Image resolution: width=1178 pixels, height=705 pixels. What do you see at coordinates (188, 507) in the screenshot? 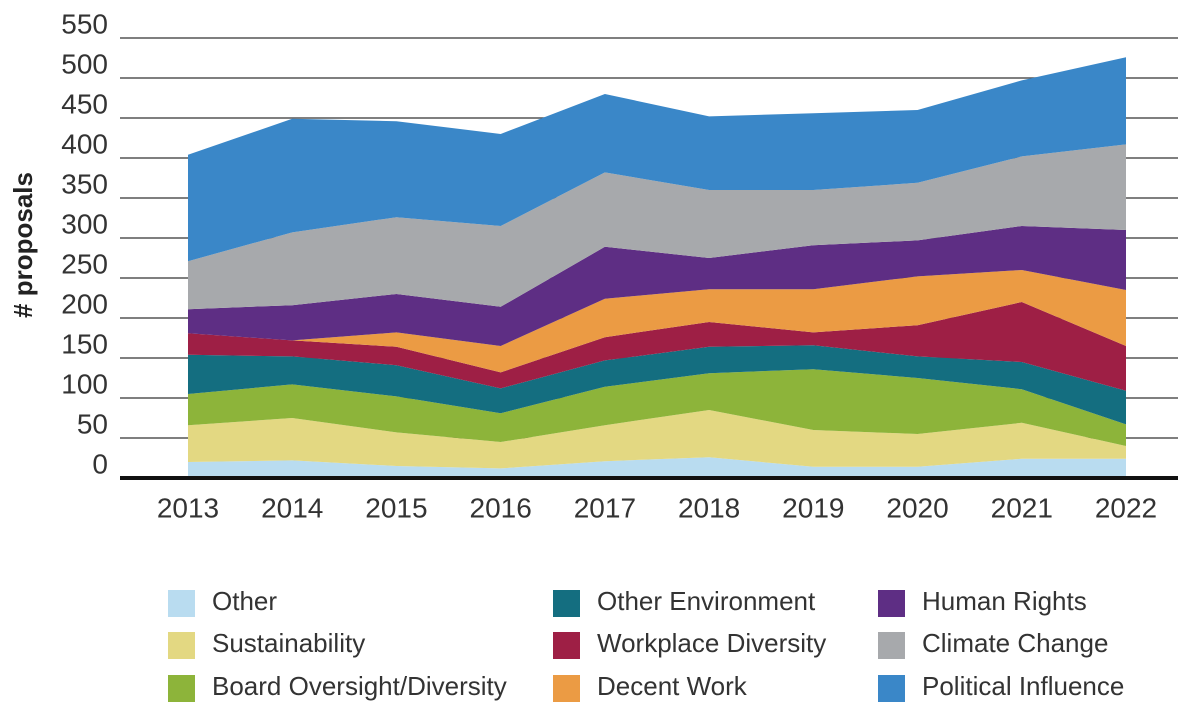
I see `x-tick-label: 2013` at bounding box center [188, 507].